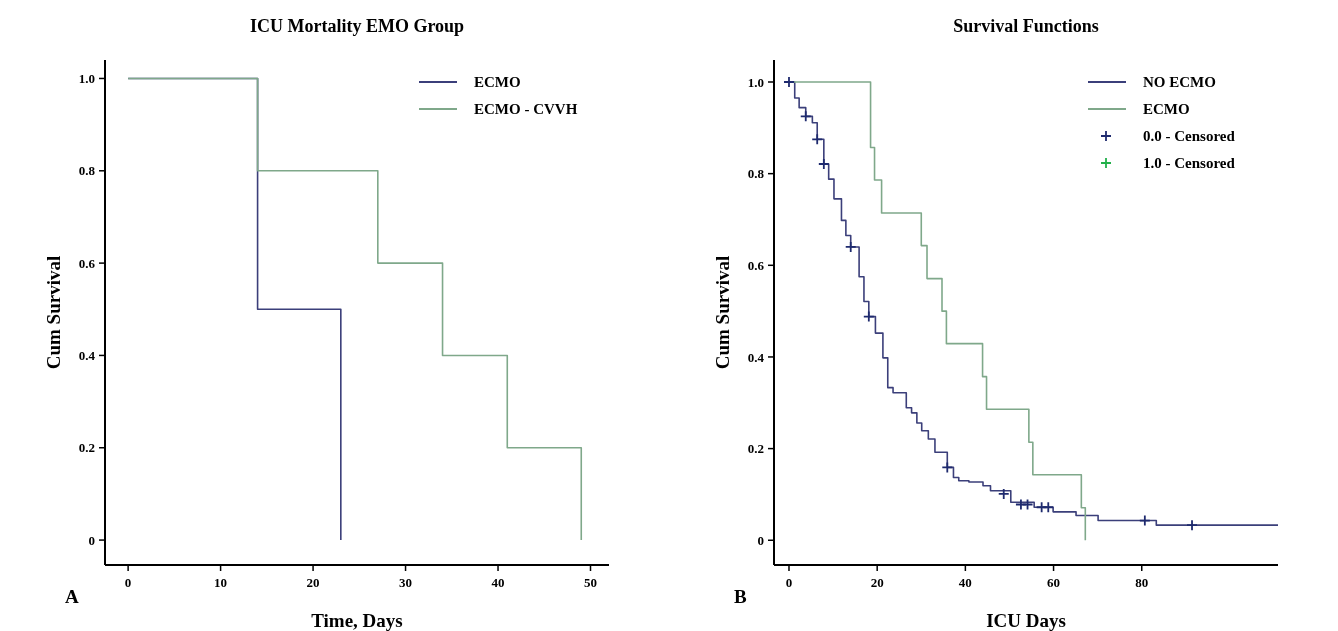  Describe the element at coordinates (1142, 582) in the screenshot. I see `x-tick-label: 80` at that location.